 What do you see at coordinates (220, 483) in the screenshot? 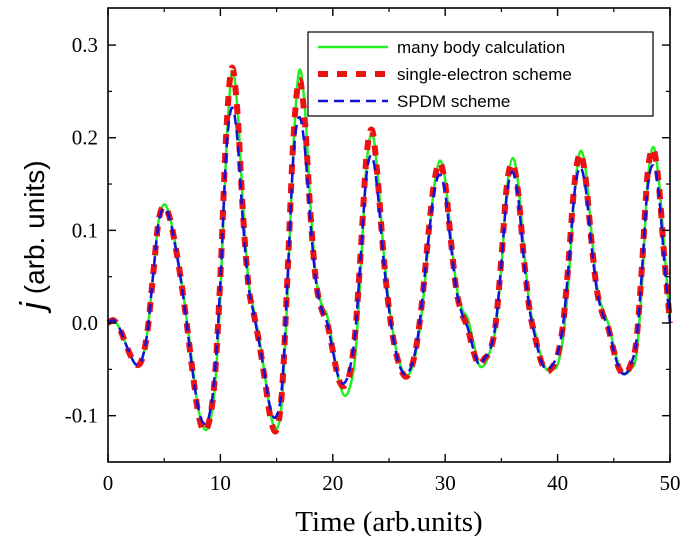
I see `x-tick-label: 10` at bounding box center [220, 483].